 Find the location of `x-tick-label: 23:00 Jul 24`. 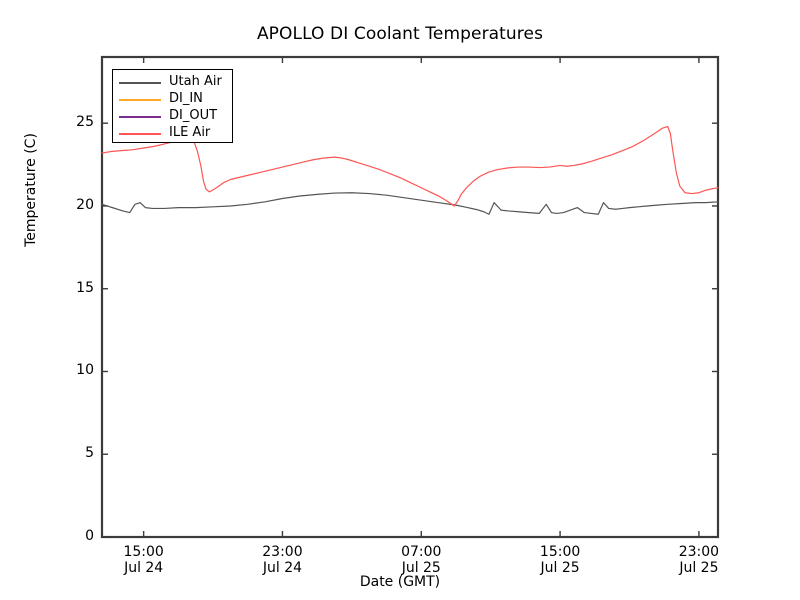

x-tick-label: 23:00 Jul 24 is located at coordinates (282, 560).